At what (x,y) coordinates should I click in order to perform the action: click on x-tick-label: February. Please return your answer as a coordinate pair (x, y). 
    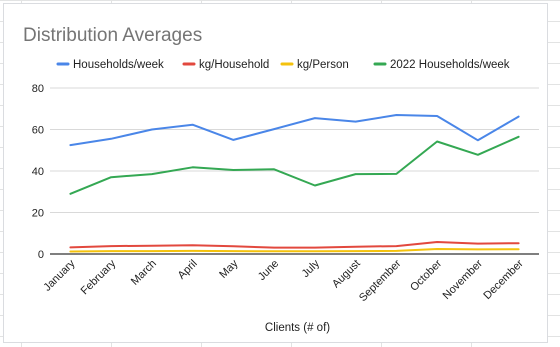
    Looking at the image, I should click on (99, 277).